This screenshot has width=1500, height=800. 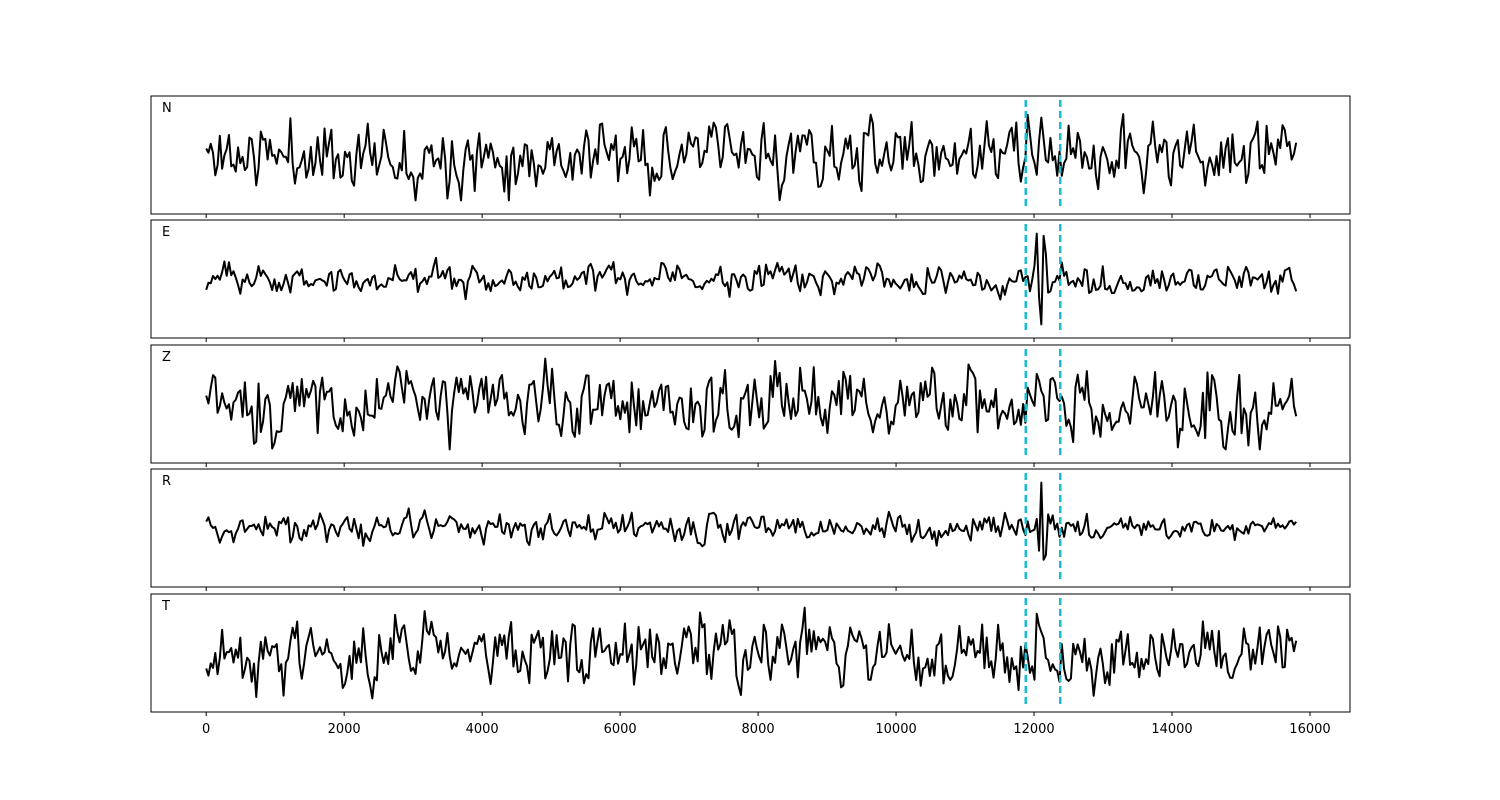 I want to click on trace-line-z, so click(x=751, y=404).